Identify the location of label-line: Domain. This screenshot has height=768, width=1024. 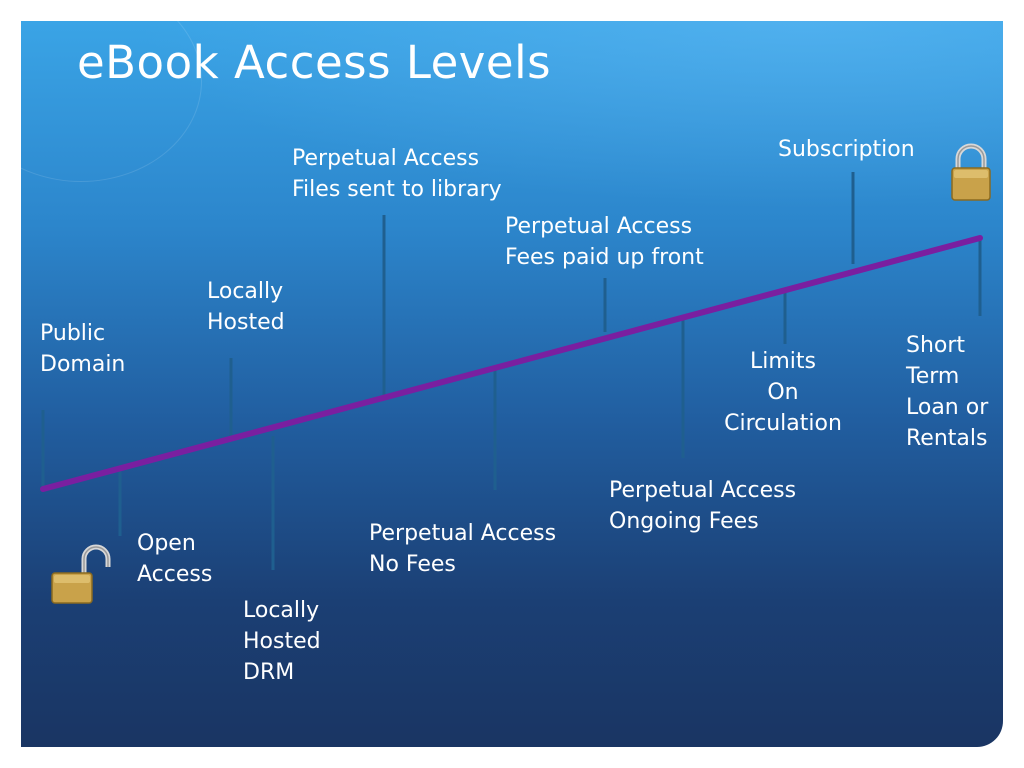
(83, 364).